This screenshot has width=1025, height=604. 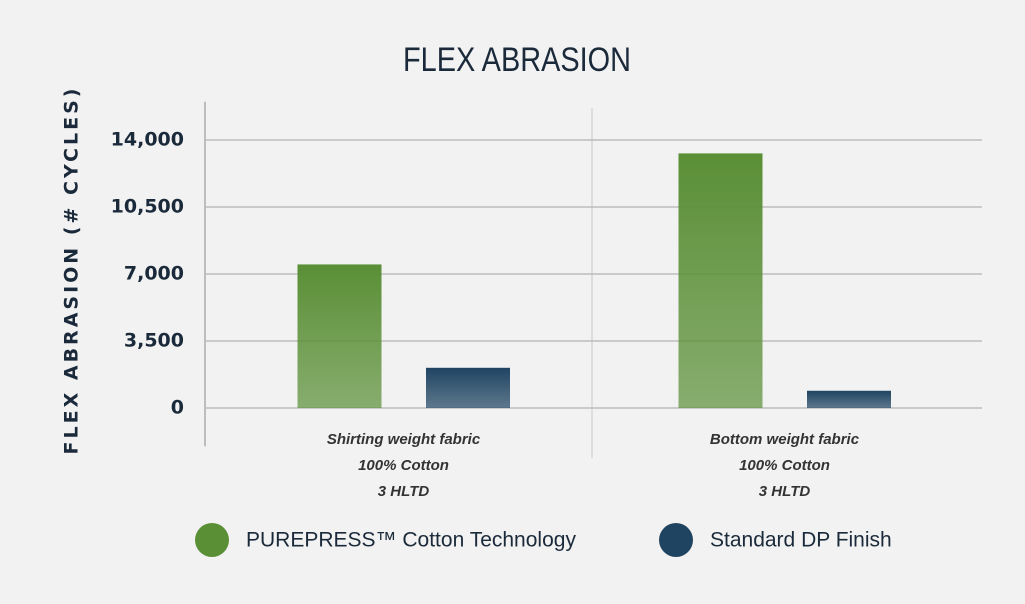 I want to click on y-tick-label: 0, so click(x=177, y=408).